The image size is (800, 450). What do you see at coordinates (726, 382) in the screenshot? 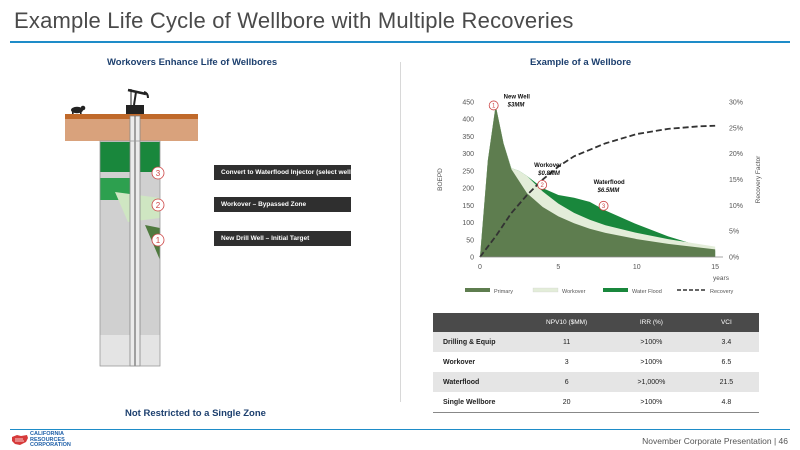
I see `table-cell: 21.5` at bounding box center [726, 382].